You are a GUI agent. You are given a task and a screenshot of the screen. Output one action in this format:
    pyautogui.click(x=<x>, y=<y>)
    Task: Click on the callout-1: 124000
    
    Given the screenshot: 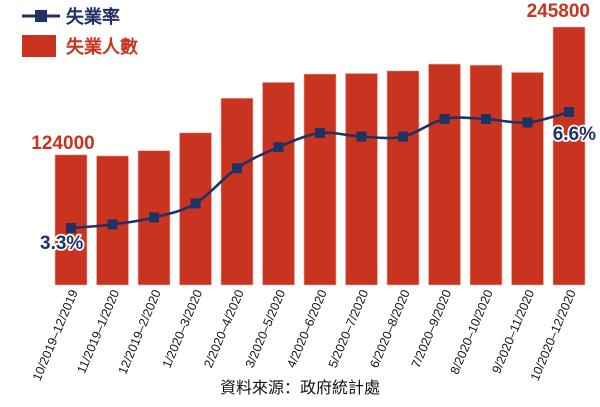 What is the action you would take?
    pyautogui.click(x=62, y=143)
    